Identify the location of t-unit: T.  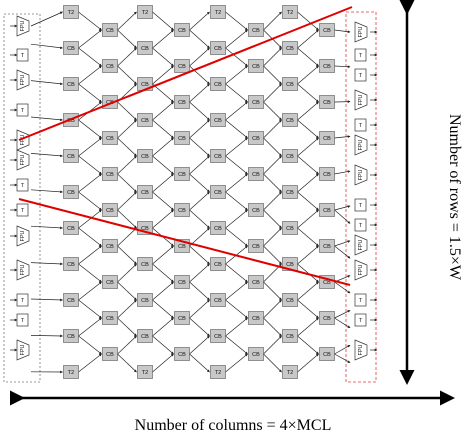
(366, 320).